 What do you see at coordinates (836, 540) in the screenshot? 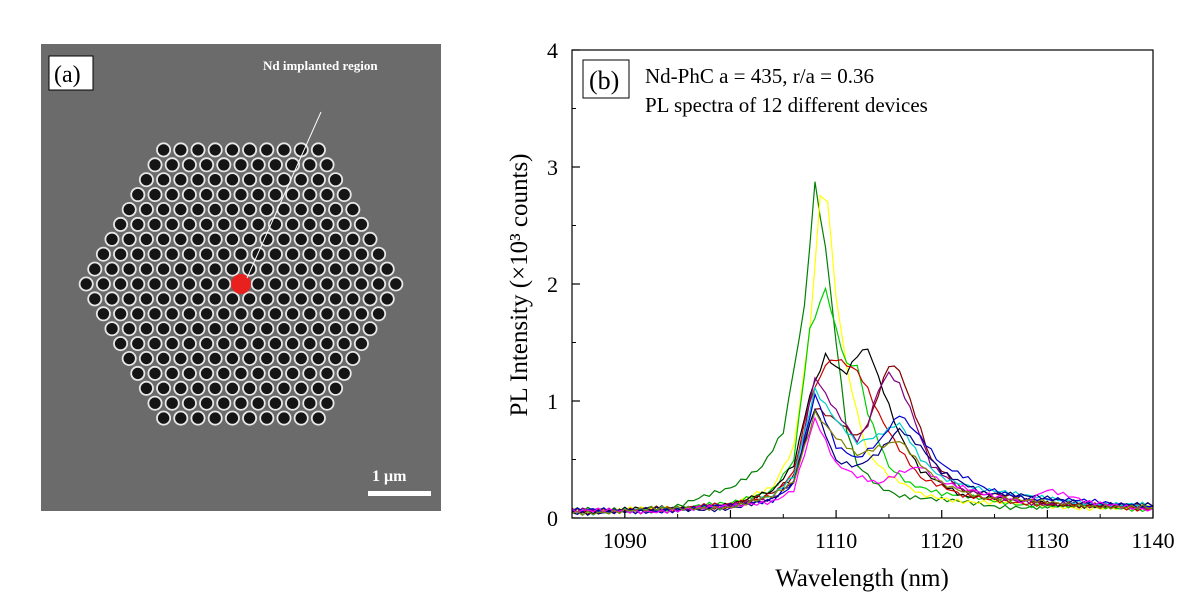
I see `x-tick-label: 1110` at bounding box center [836, 540].